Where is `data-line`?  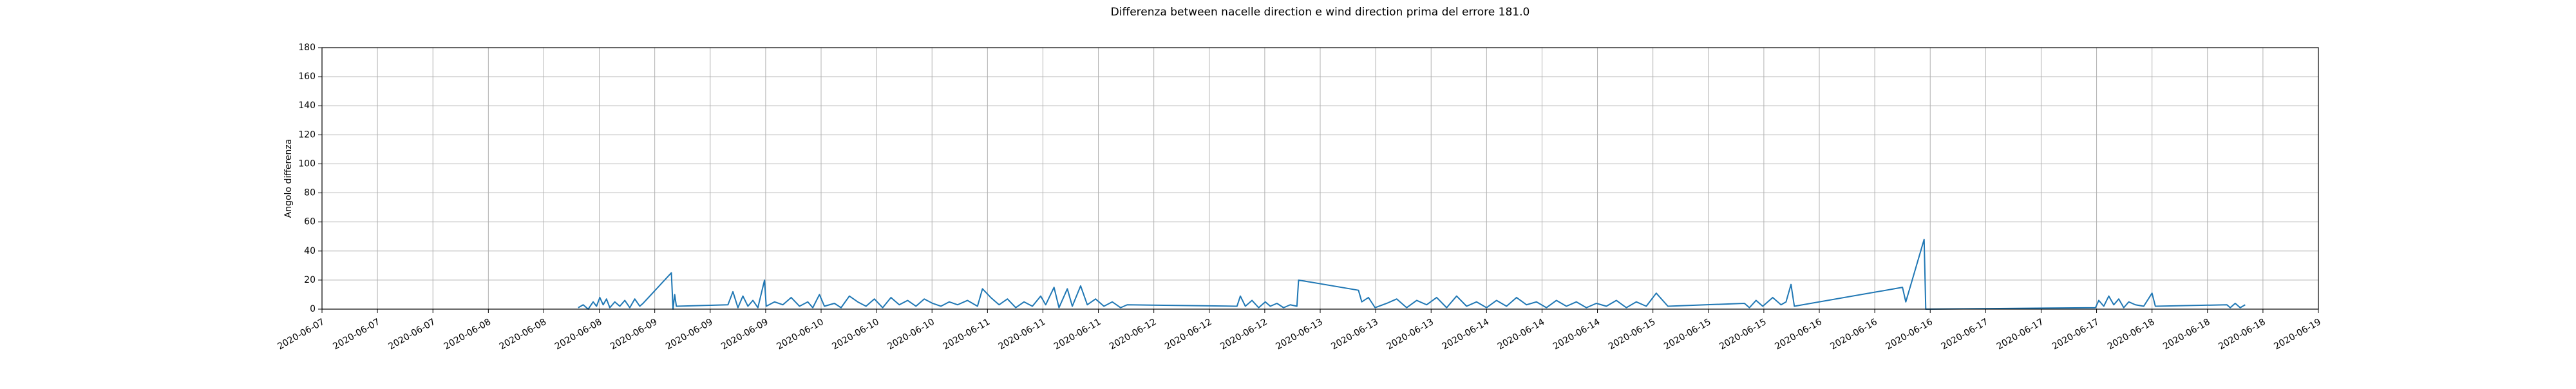
data-line is located at coordinates (1412, 274).